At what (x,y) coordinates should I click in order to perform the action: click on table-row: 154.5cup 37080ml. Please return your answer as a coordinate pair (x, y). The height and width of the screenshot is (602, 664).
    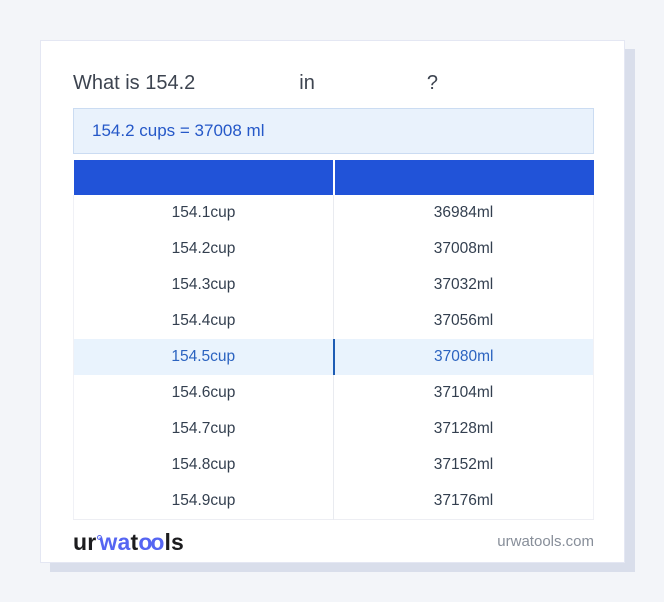
    Looking at the image, I should click on (333, 357).